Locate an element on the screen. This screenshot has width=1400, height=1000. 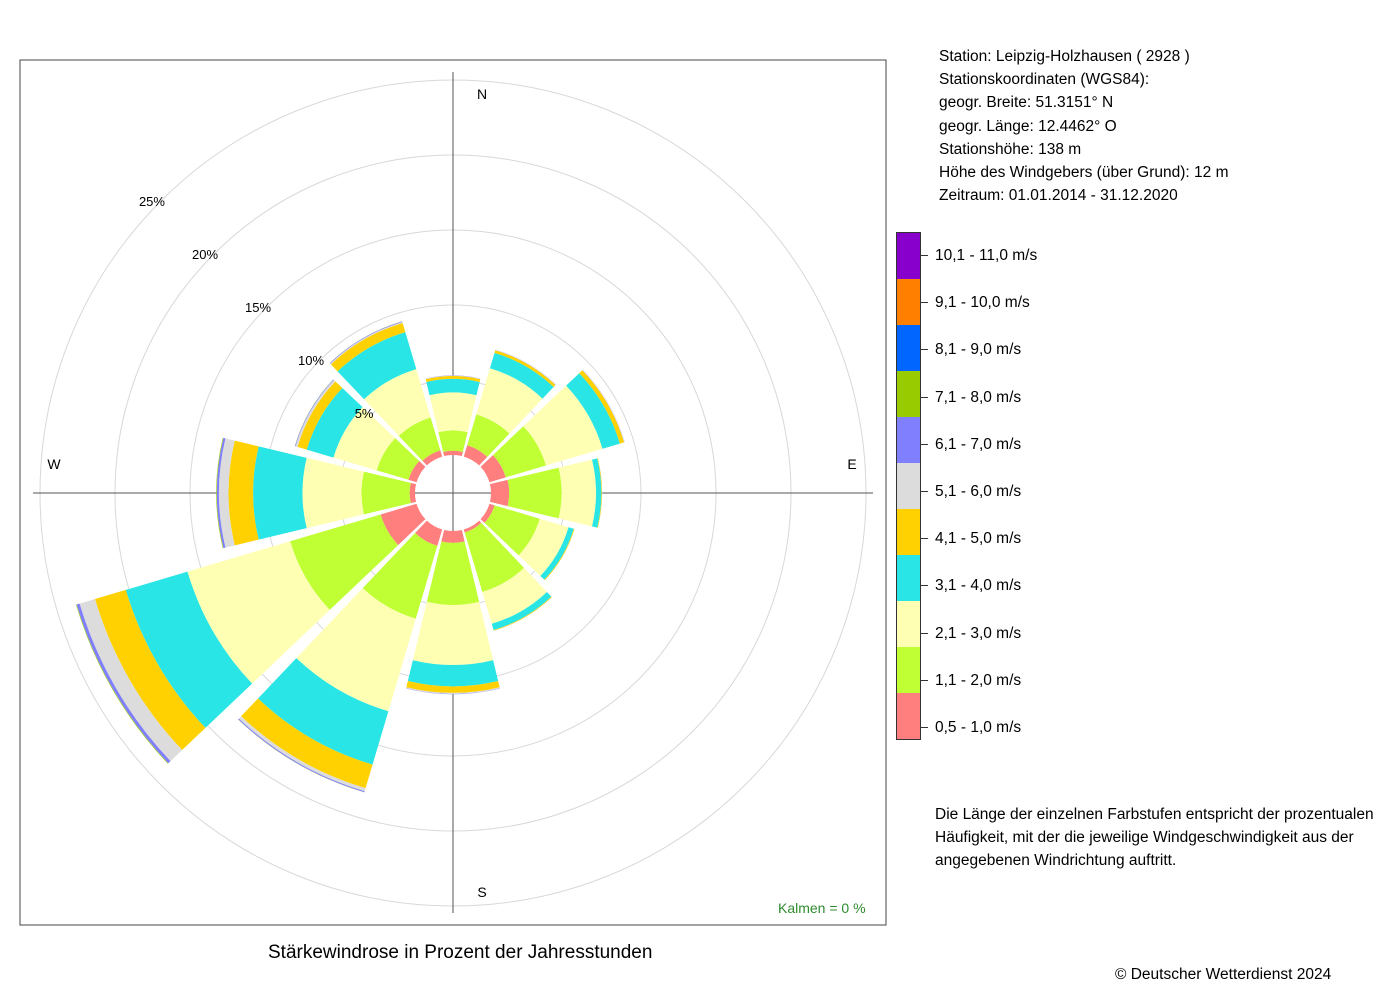
radial-tick-5: 5% is located at coordinates (364, 413).